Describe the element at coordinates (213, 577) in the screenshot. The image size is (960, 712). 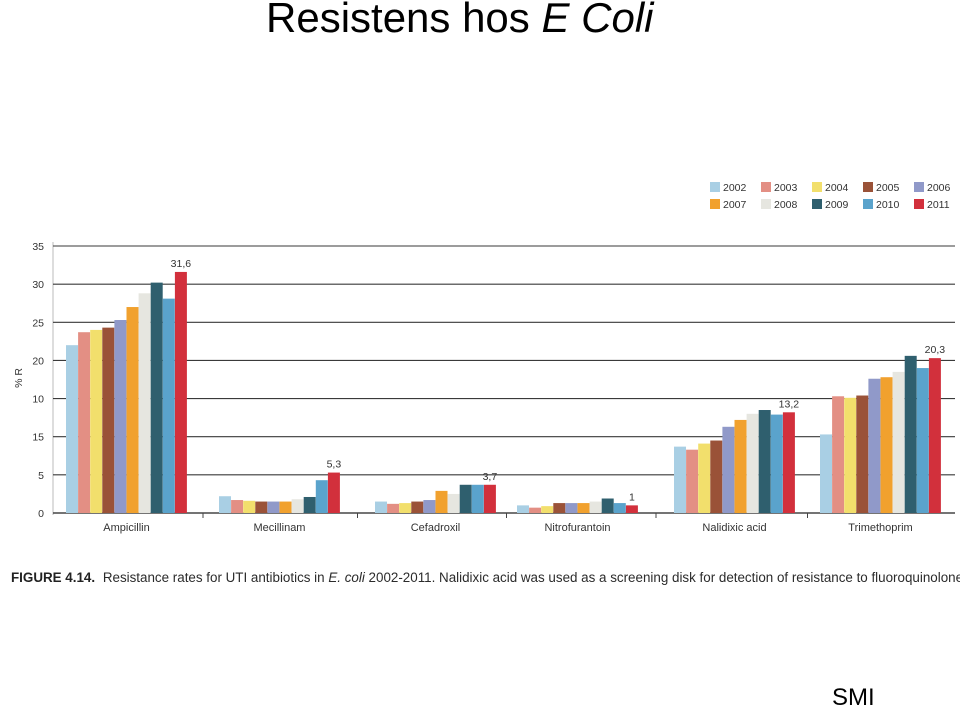
I see `caption-text-before: Resistance rates for UTI antibiotics in` at that location.